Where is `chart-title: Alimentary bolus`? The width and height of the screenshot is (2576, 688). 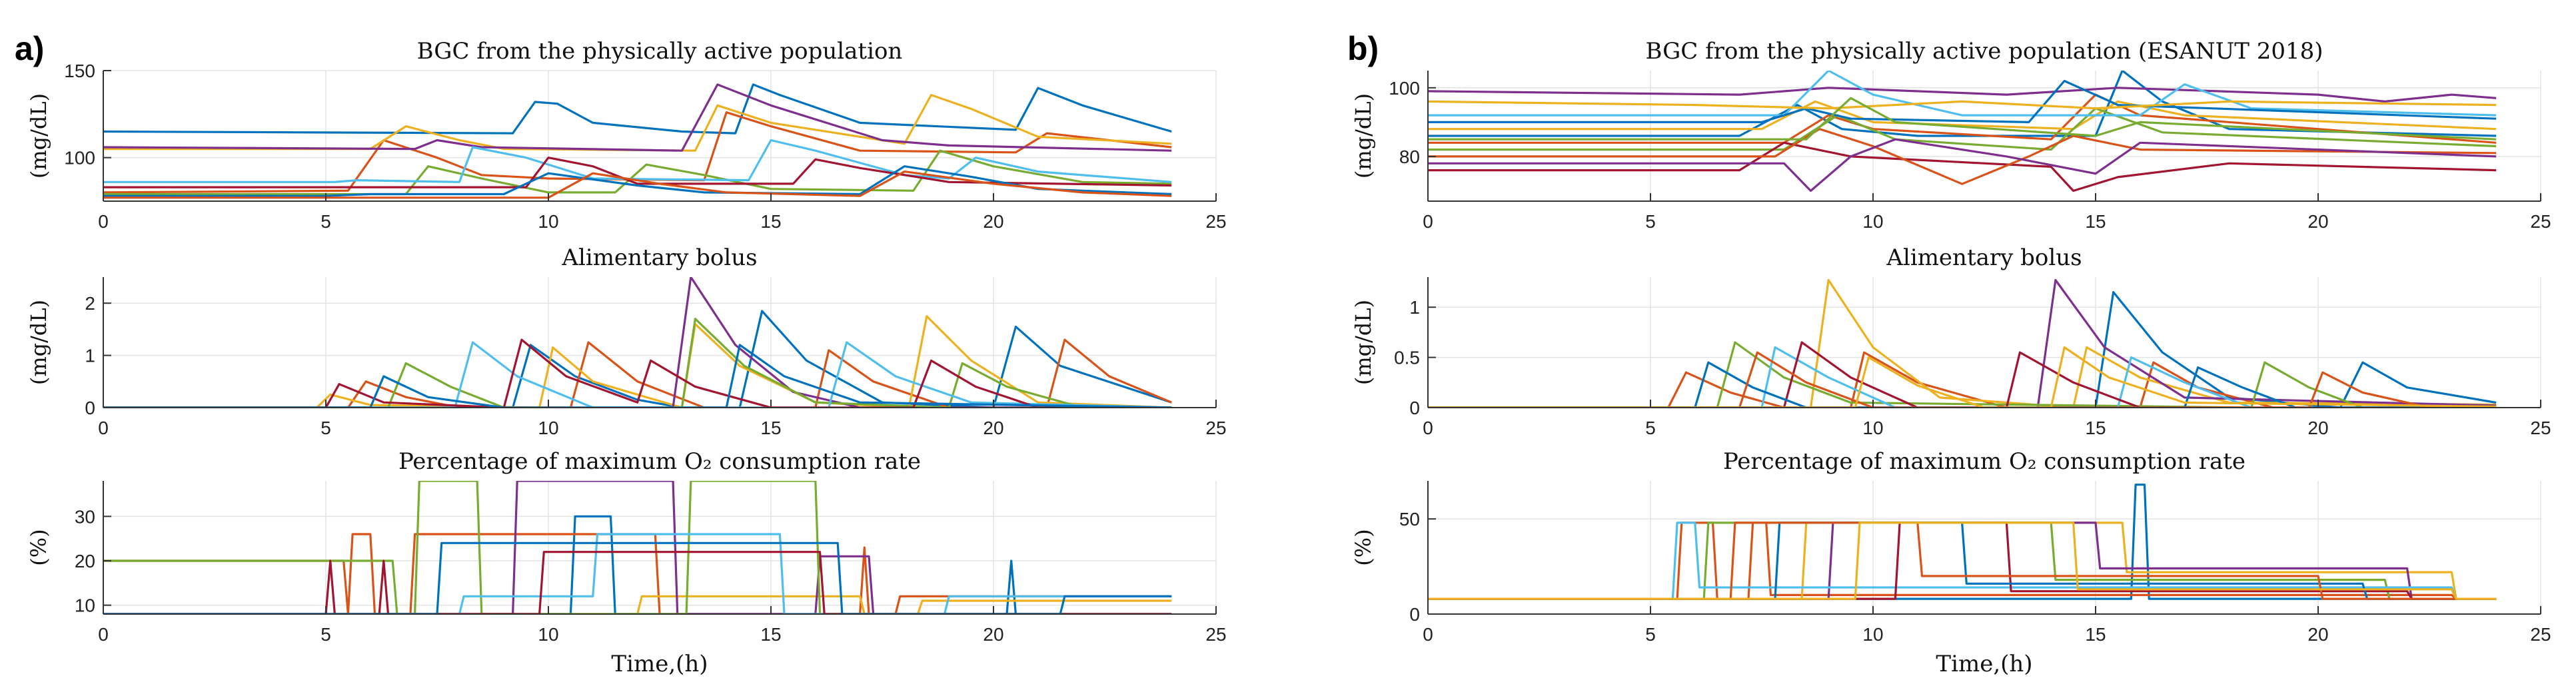
chart-title: Alimentary bolus is located at coordinates (659, 257).